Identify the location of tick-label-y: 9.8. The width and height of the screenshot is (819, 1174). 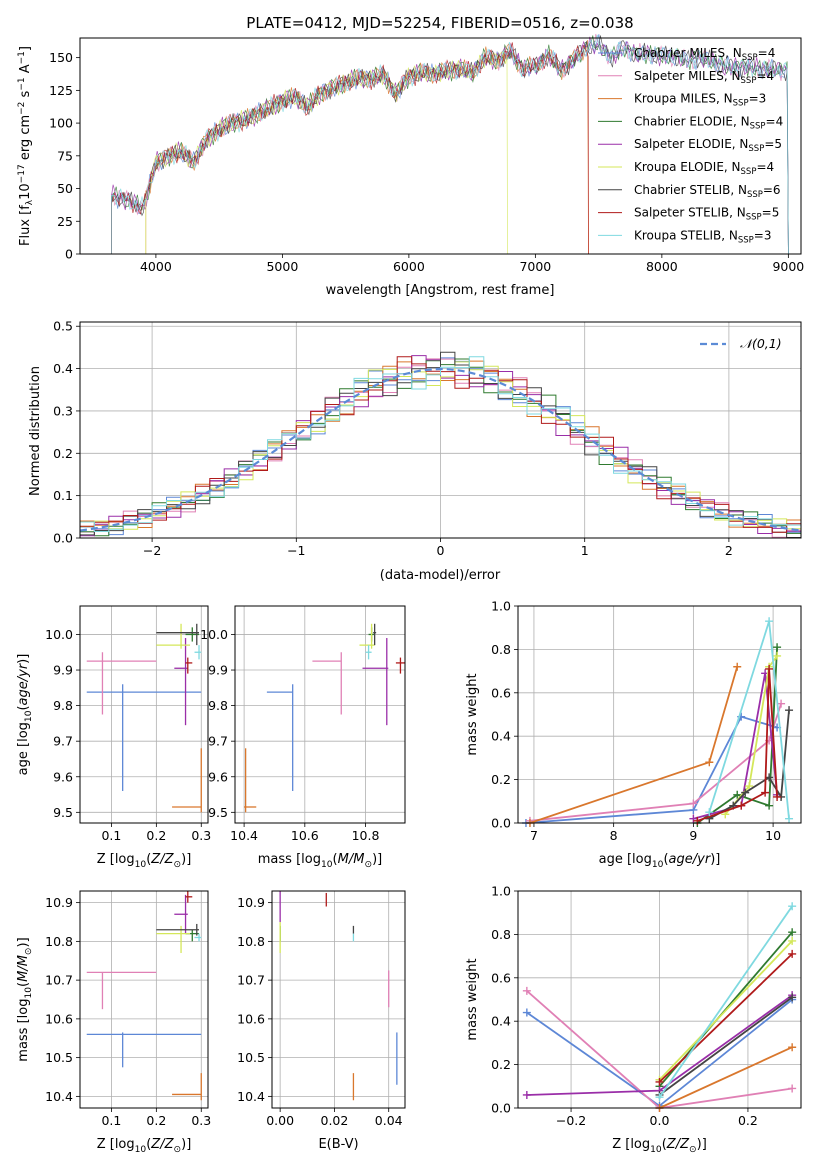
(63, 705).